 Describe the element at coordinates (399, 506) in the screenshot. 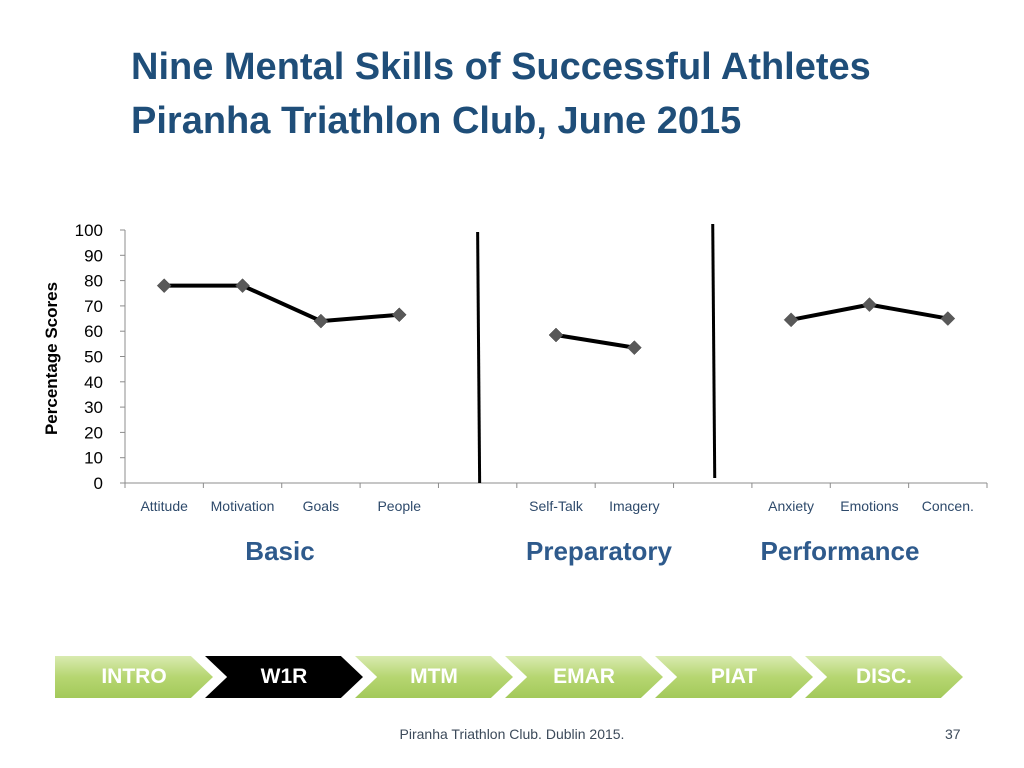

I see `x-tick-label: People` at that location.